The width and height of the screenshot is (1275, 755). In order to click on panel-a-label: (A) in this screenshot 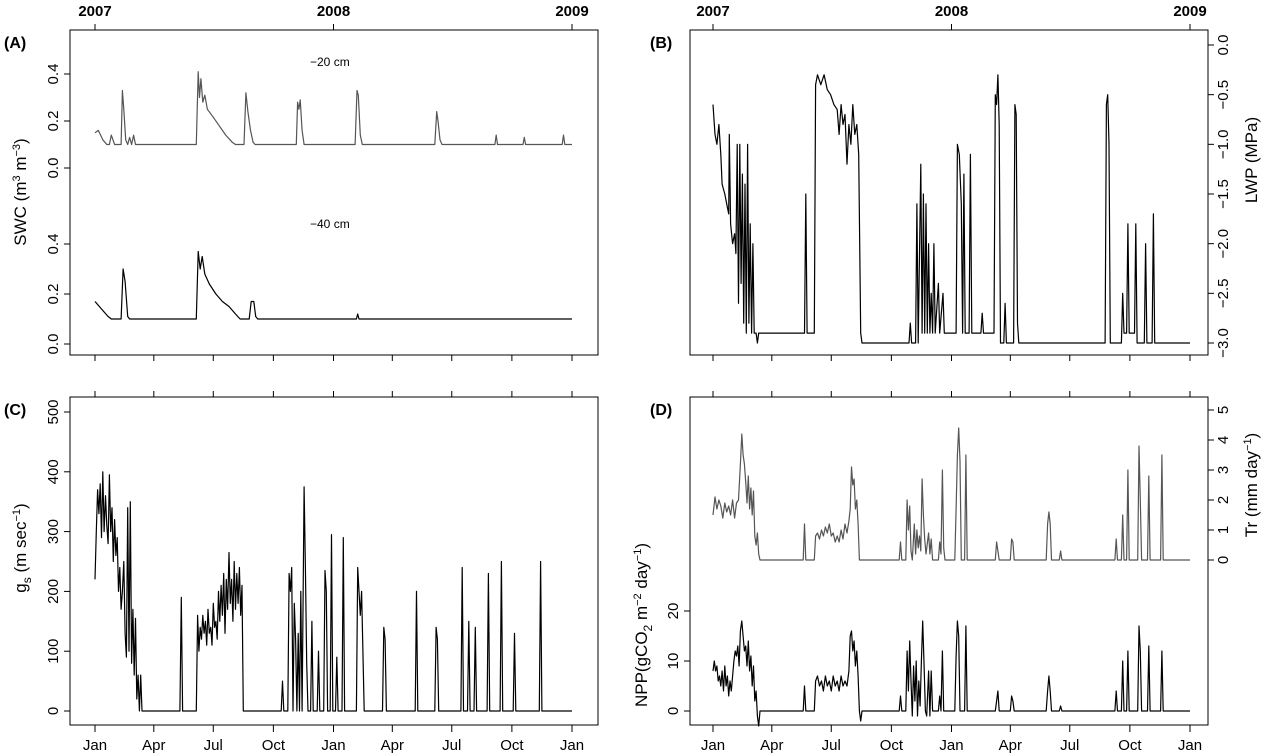, I will do `click(15, 43)`.